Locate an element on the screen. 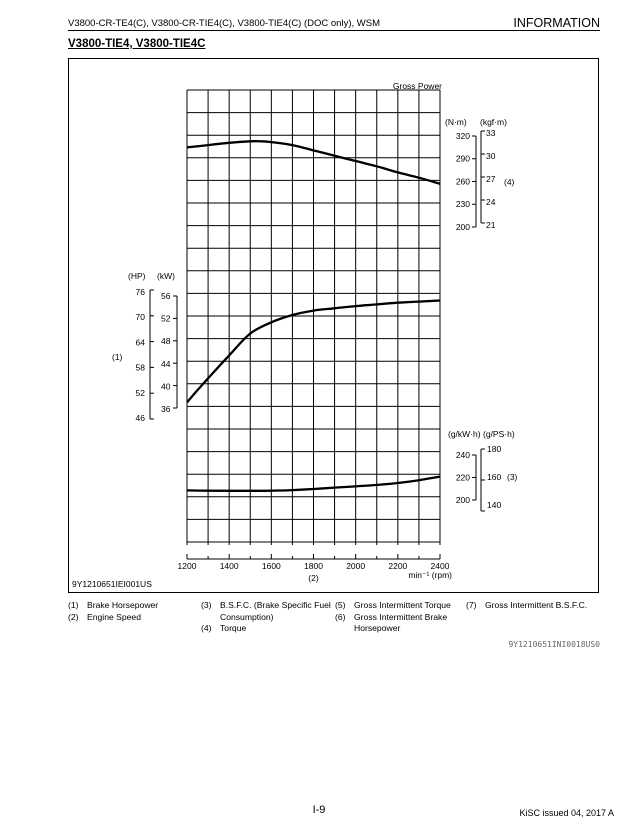 This screenshot has width=638, height=826. legend-item: (7) Gross Intermittent B.S.F.C. is located at coordinates (532, 606).